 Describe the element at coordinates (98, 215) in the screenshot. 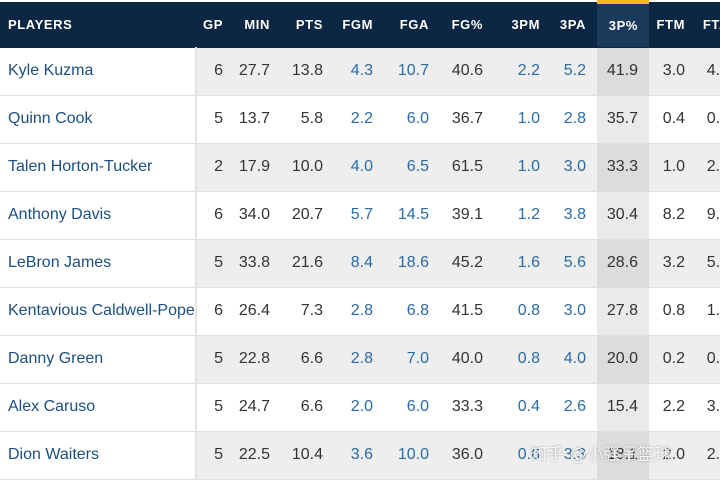

I see `player-name-link: Anthony Davis` at that location.